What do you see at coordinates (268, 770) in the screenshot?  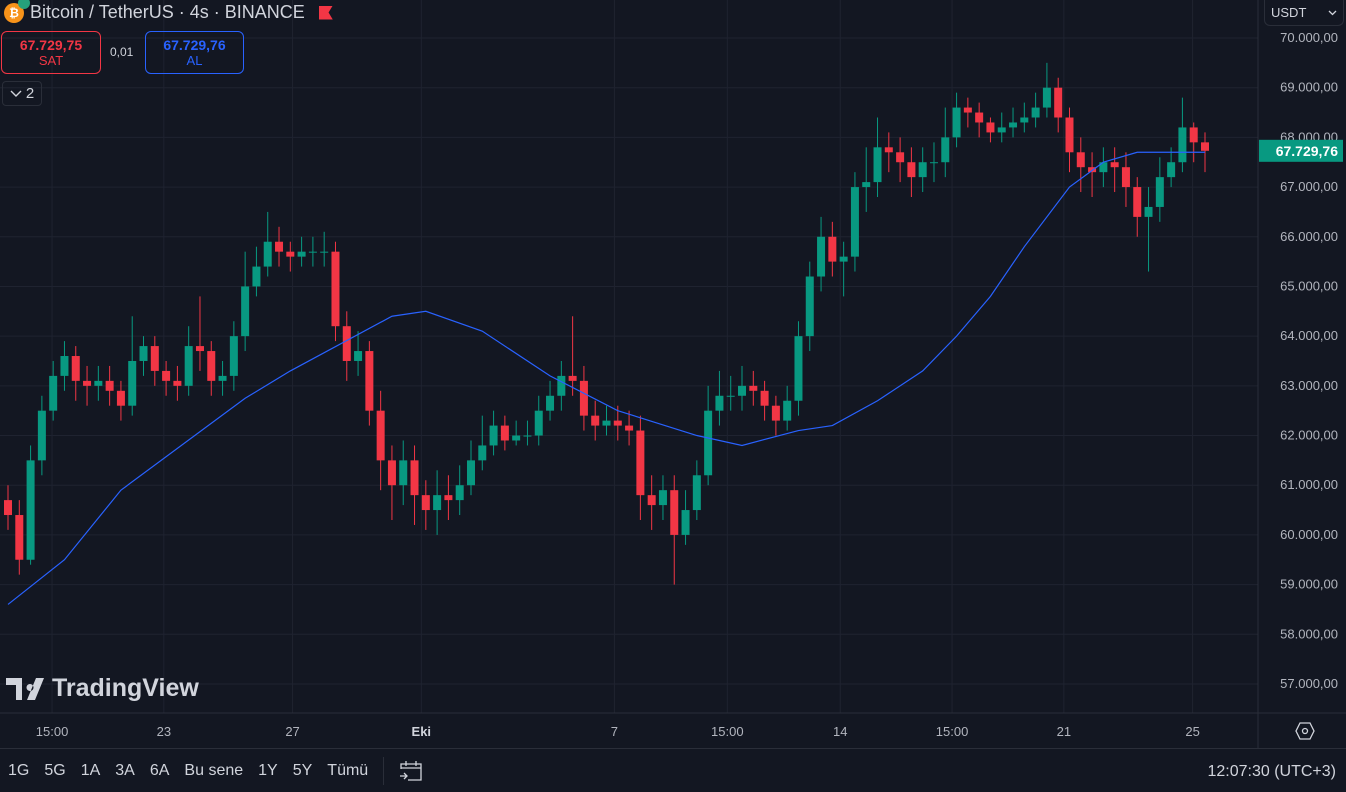 I see `range-1y: 1Y` at bounding box center [268, 770].